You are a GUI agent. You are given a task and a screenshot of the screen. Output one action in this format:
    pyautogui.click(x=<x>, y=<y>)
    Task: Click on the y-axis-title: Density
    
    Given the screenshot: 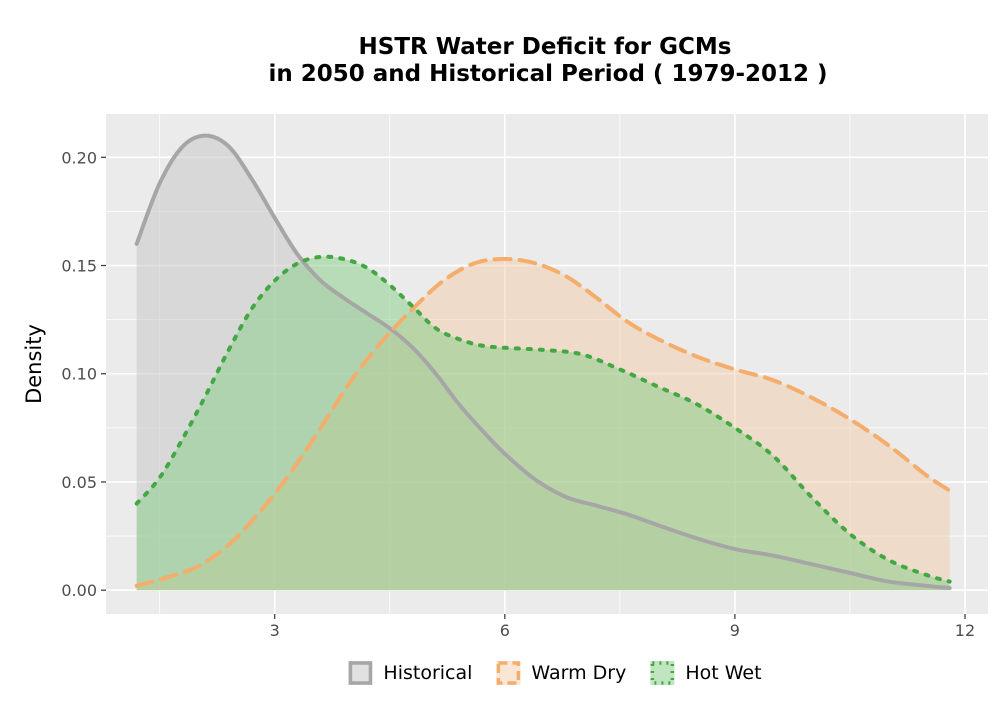 What is the action you would take?
    pyautogui.click(x=34, y=364)
    